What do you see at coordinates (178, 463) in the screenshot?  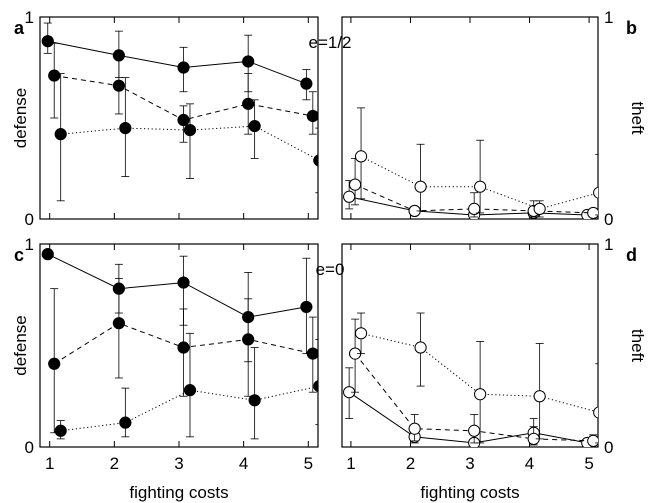 I see `panel-c-xtick-label: 3` at bounding box center [178, 463].